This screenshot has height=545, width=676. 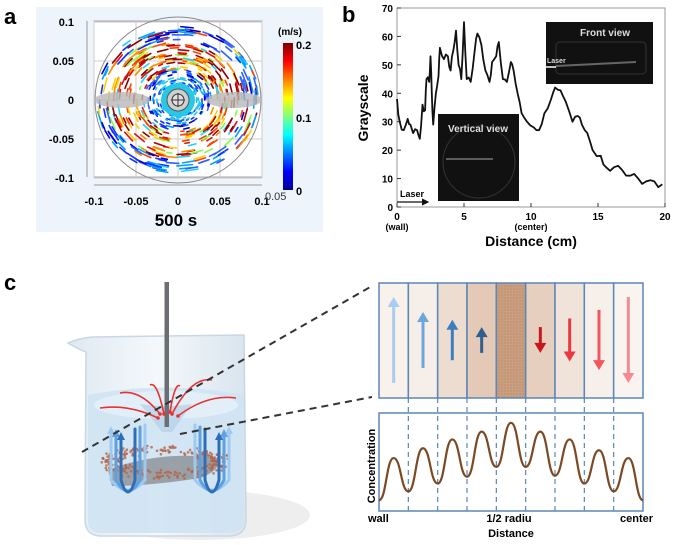 I want to click on grayscale-line-series, so click(x=529, y=104).